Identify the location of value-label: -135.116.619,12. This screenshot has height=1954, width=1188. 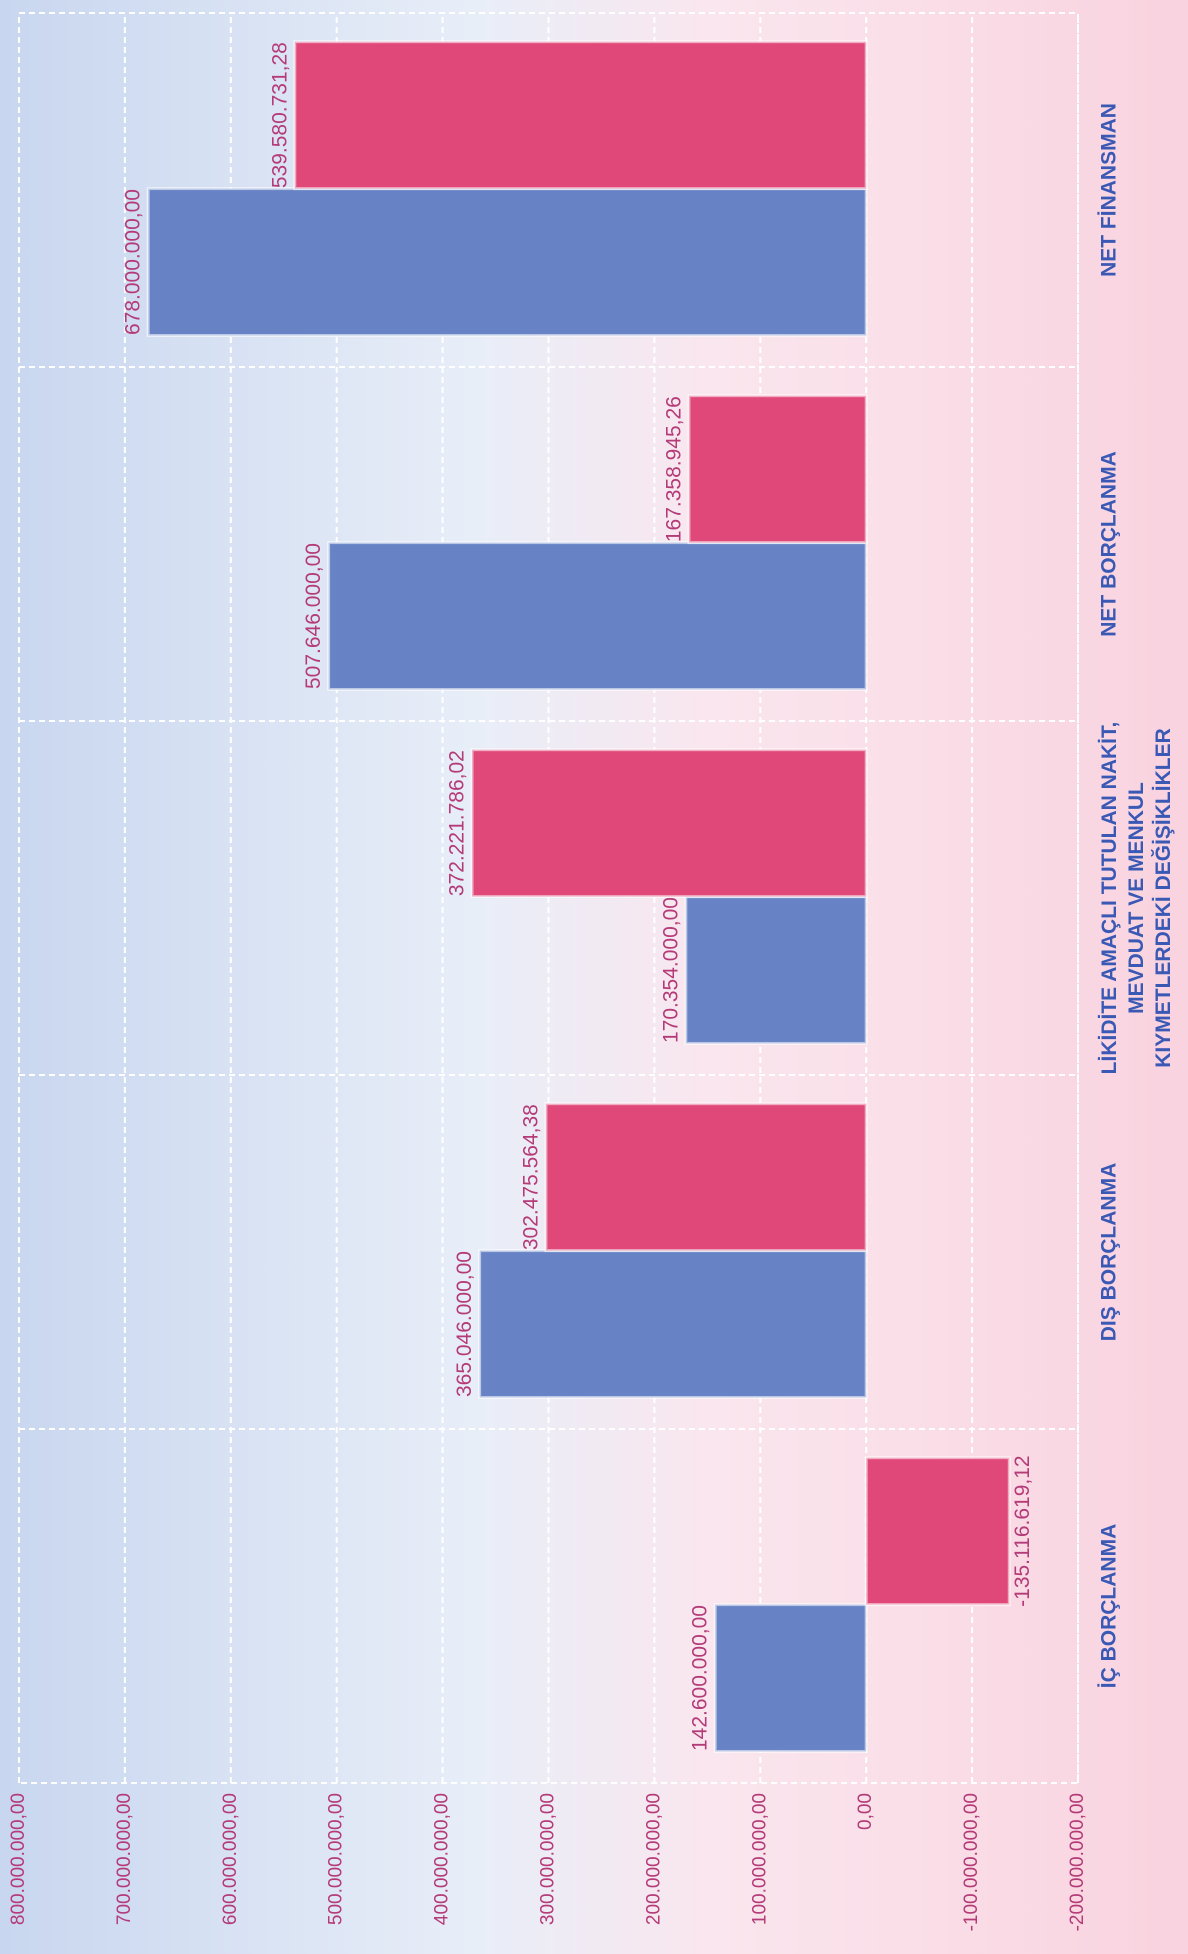
(1022, 1530).